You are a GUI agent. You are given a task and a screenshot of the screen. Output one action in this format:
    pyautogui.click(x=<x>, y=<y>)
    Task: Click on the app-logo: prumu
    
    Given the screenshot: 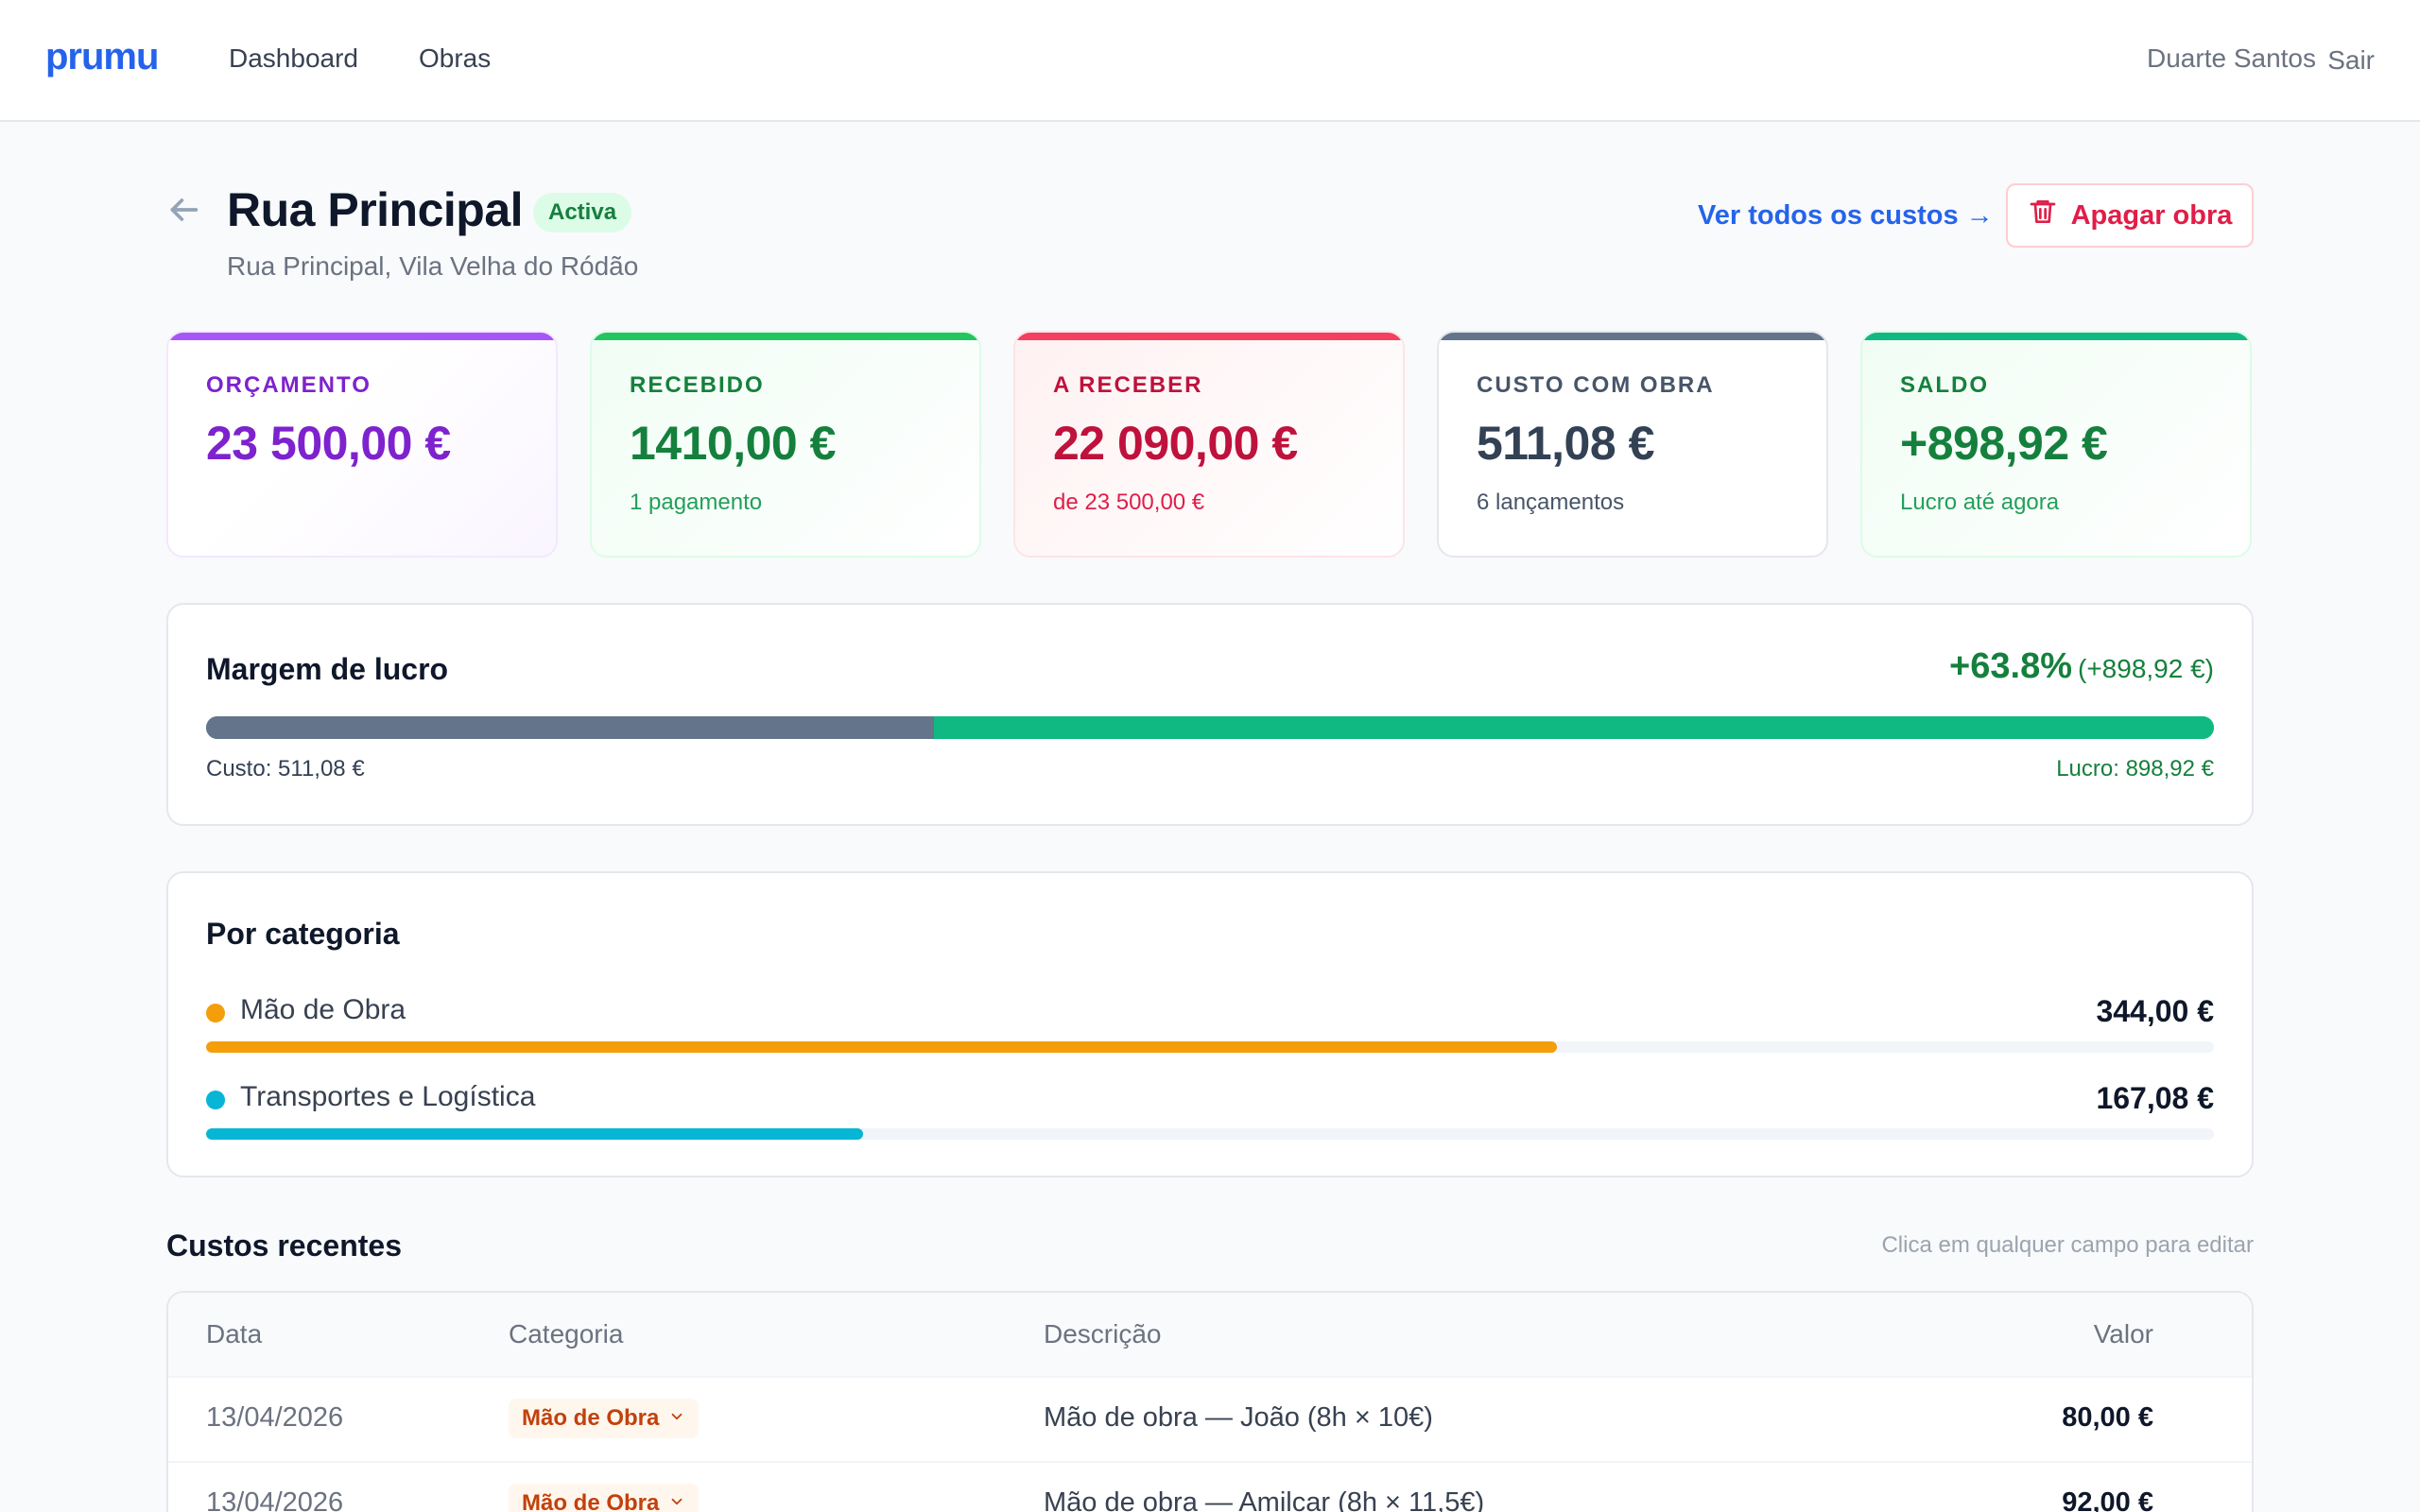 What is the action you would take?
    pyautogui.click(x=102, y=56)
    